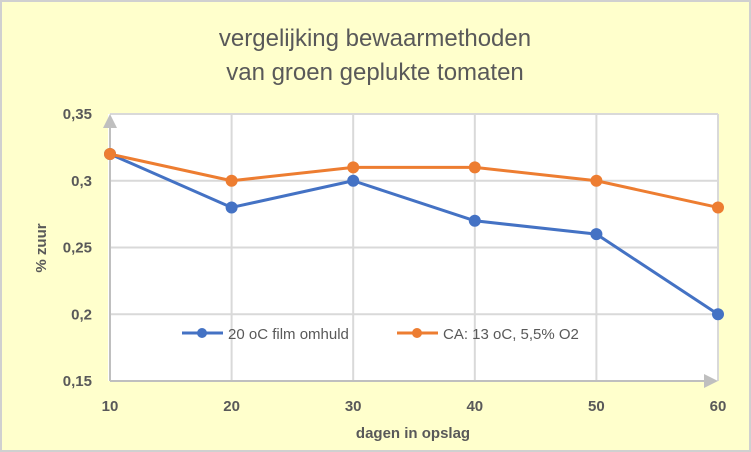 This screenshot has width=751, height=452. Describe the element at coordinates (81, 181) in the screenshot. I see `y-tick-label: 0,3` at that location.